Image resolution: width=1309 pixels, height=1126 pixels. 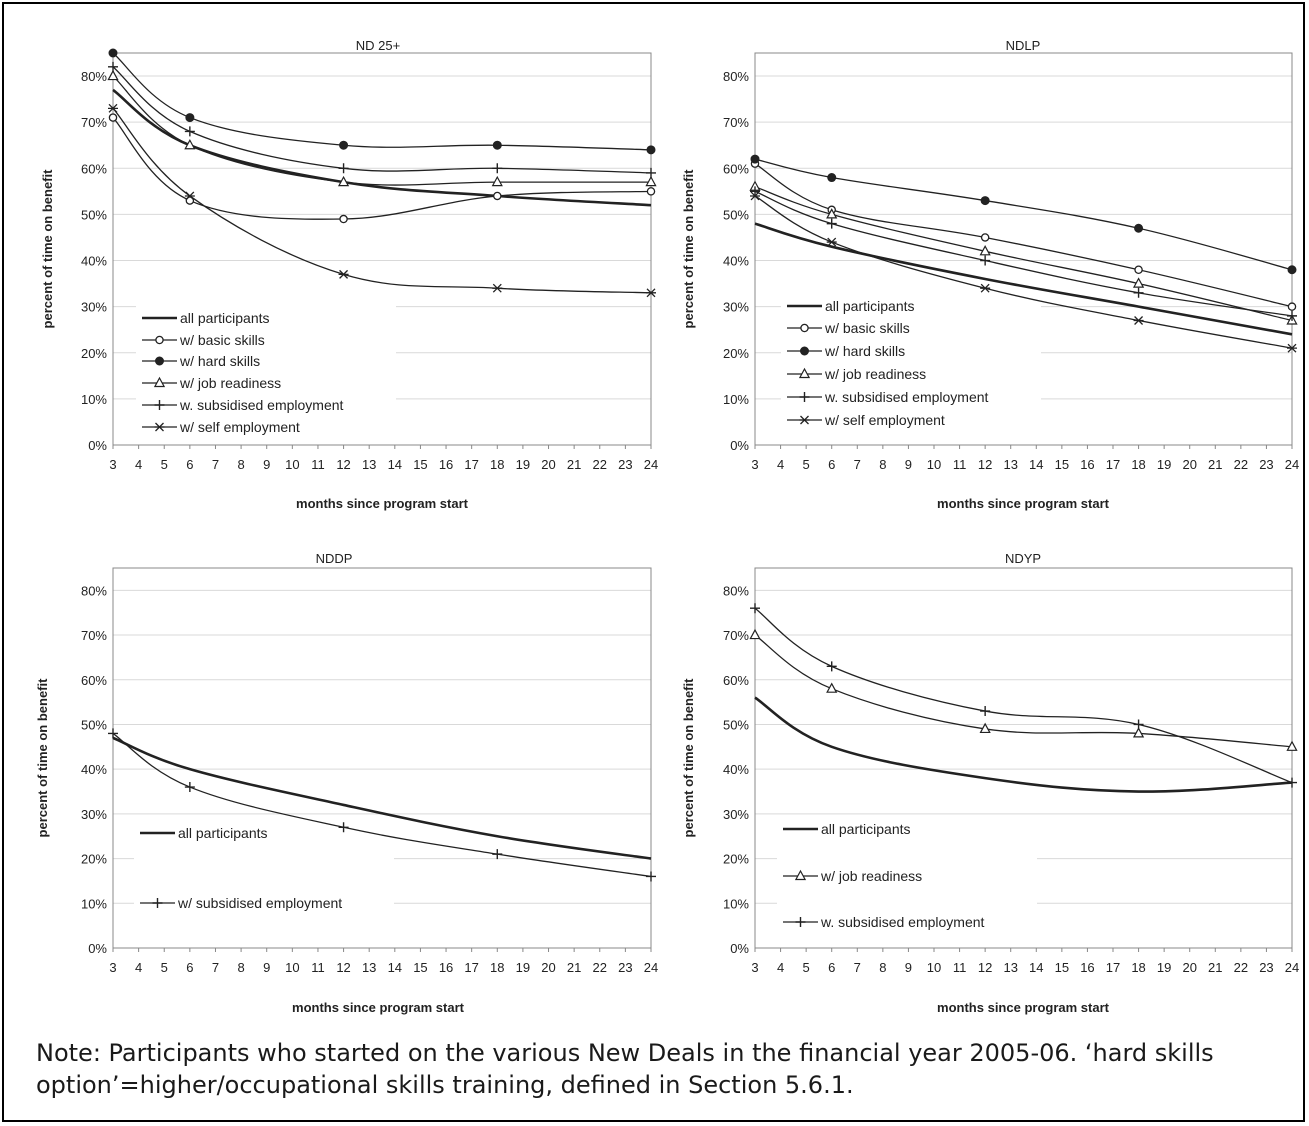 What do you see at coordinates (318, 967) in the screenshot?
I see `x-tick-label: 11` at bounding box center [318, 967].